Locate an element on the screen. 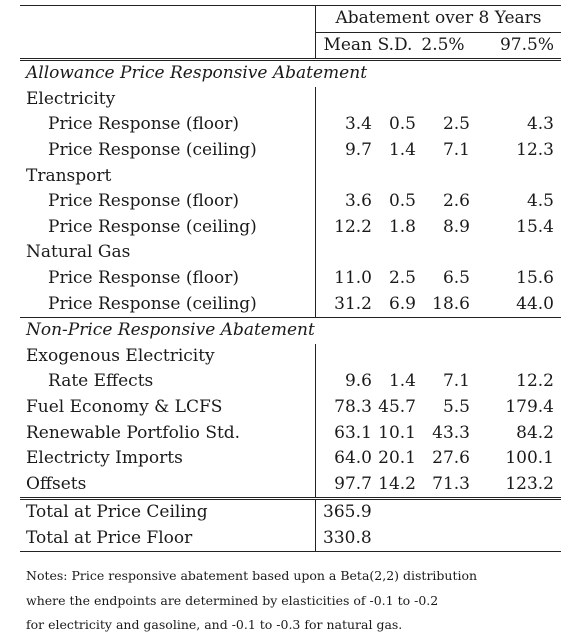 The image size is (579, 639). cell-mean: 31.2 is located at coordinates (353, 303).